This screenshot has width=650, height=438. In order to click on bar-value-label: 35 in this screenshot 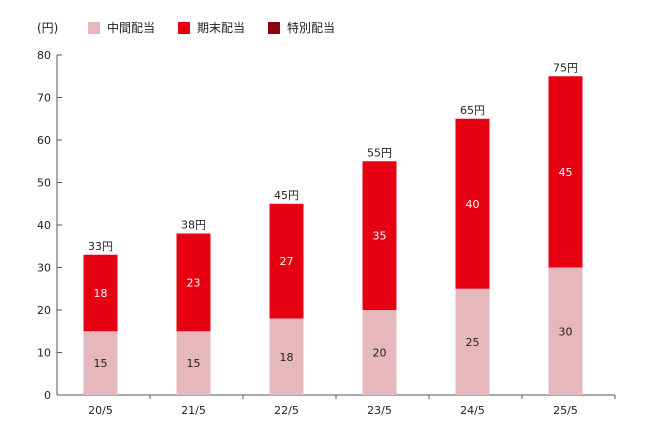, I will do `click(380, 236)`.